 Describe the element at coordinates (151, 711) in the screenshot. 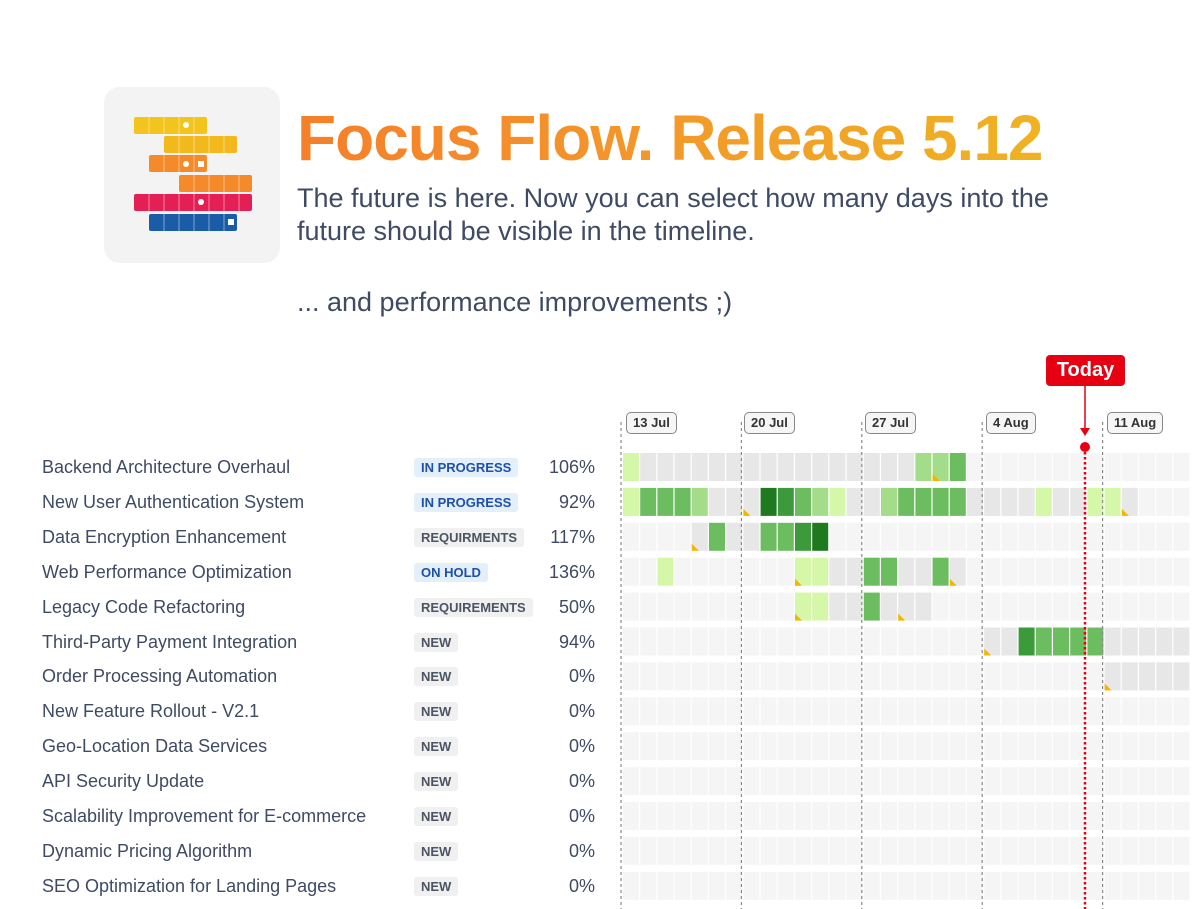

I see `task-name: New Feature Rollout - V2.1` at that location.